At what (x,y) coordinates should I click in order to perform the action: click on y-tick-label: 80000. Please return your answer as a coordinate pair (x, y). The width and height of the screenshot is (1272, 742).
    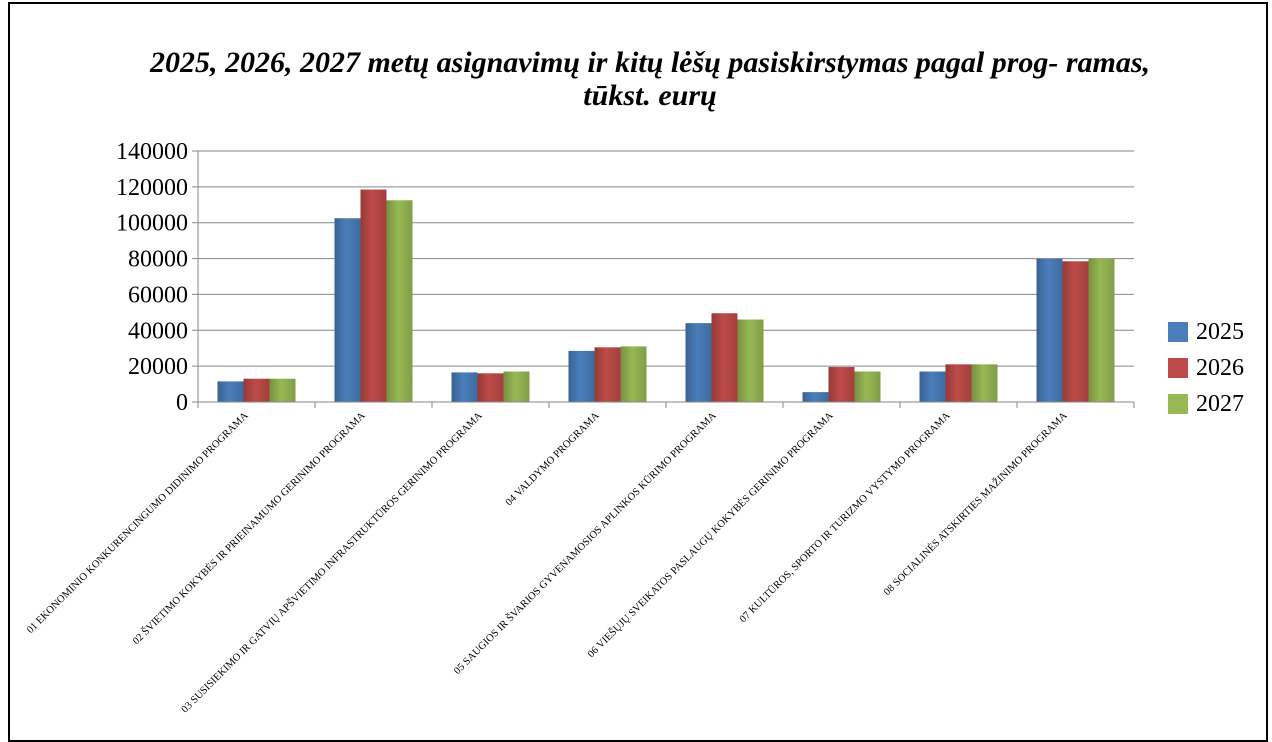
    Looking at the image, I should click on (158, 260).